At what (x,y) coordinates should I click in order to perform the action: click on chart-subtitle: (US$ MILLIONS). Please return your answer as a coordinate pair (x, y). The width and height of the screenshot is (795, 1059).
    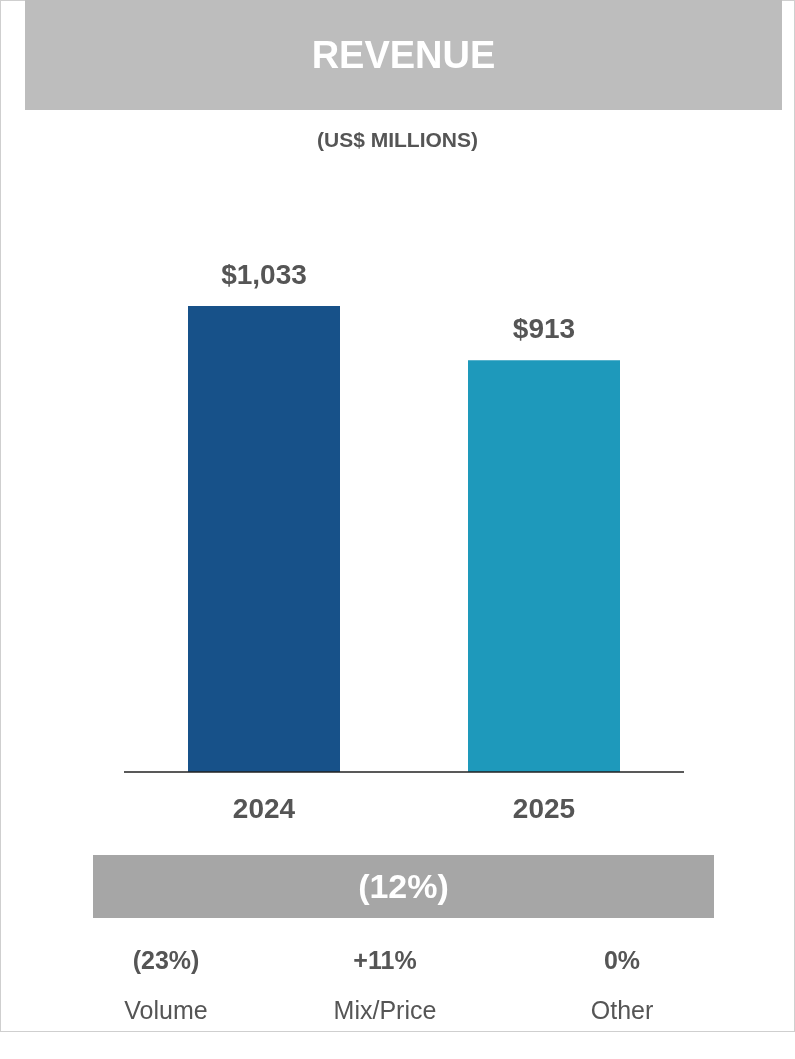
    Looking at the image, I should click on (397, 140).